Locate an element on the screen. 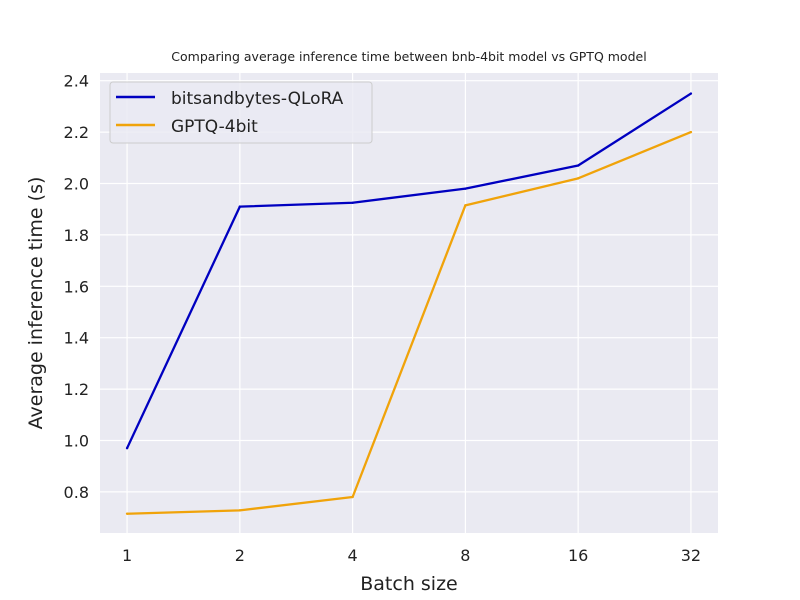  y-tick-label: 1.8 is located at coordinates (76, 235).